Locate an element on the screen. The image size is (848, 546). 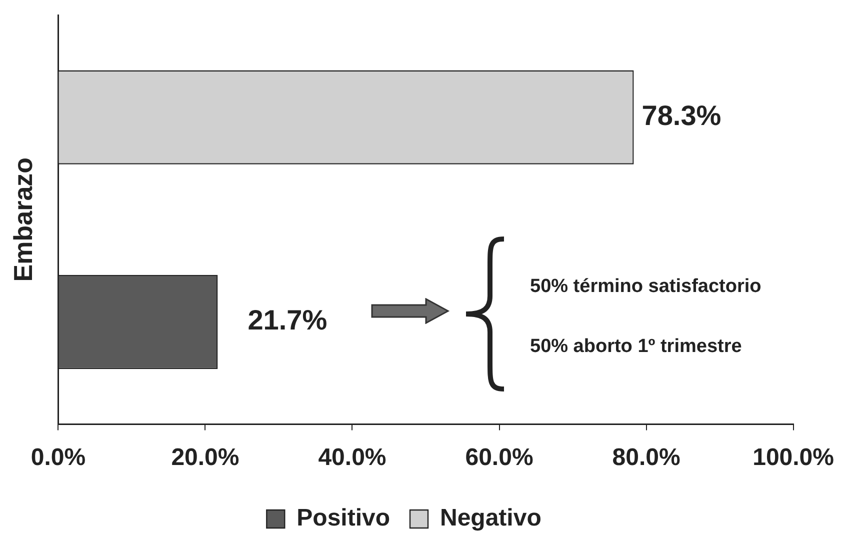
annotation: 50% aborto 1º trimestre is located at coordinates (636, 347).